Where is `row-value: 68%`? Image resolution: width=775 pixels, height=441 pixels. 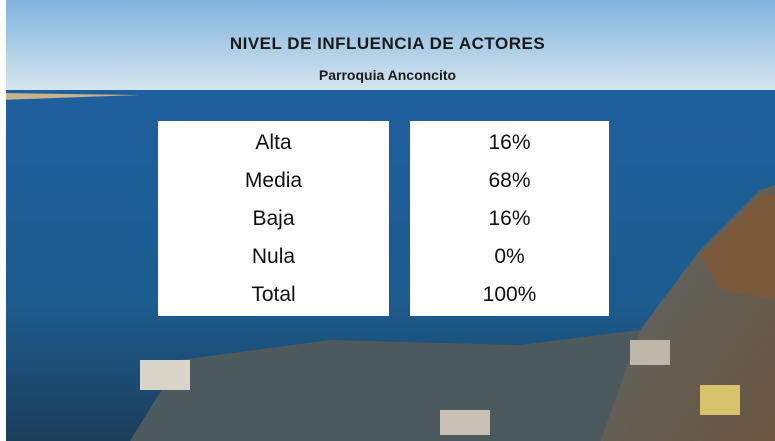 row-value: 68% is located at coordinates (509, 180).